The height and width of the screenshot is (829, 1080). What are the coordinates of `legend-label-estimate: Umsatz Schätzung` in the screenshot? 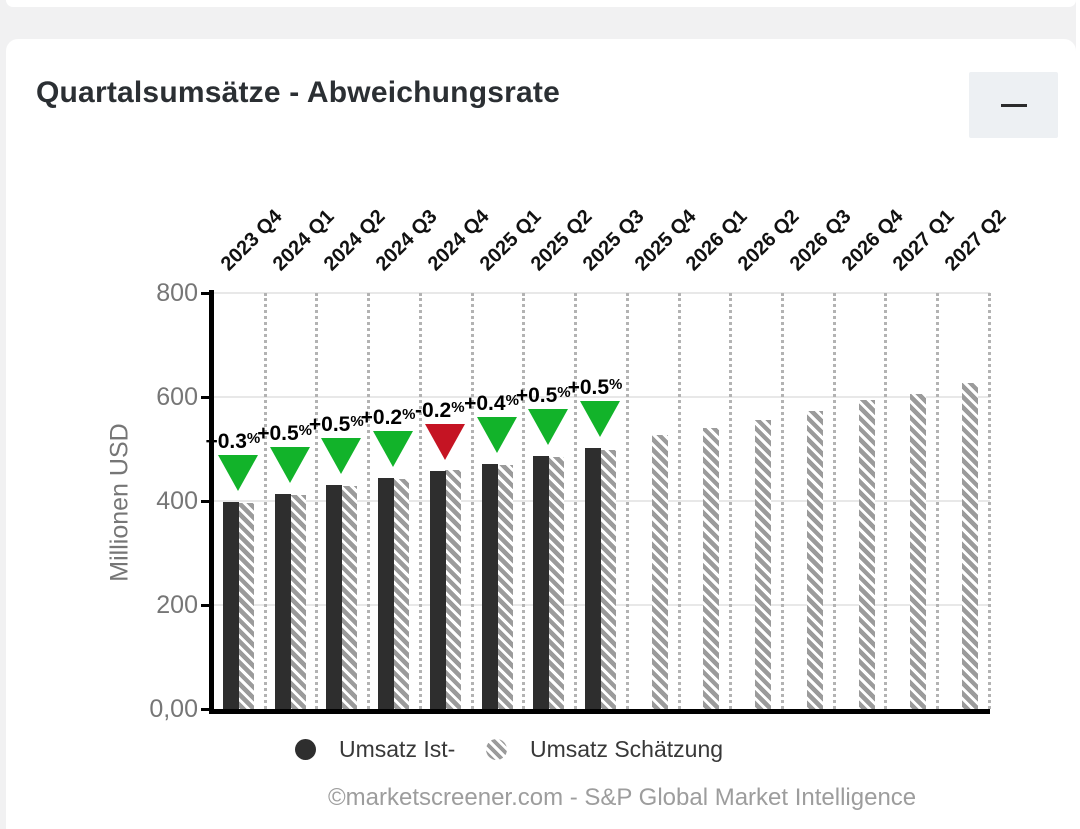 It's located at (627, 749).